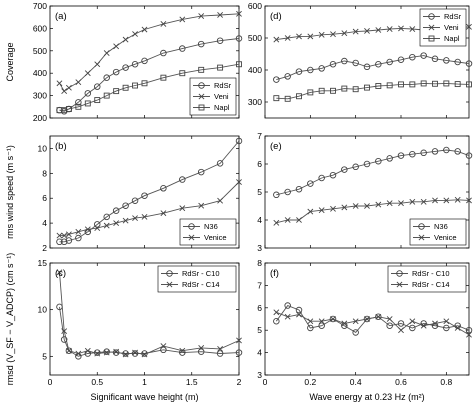 This screenshot has height=407, width=474. Describe the element at coordinates (431, 273) in the screenshot. I see `legend-label: RdSr - C10` at that location.